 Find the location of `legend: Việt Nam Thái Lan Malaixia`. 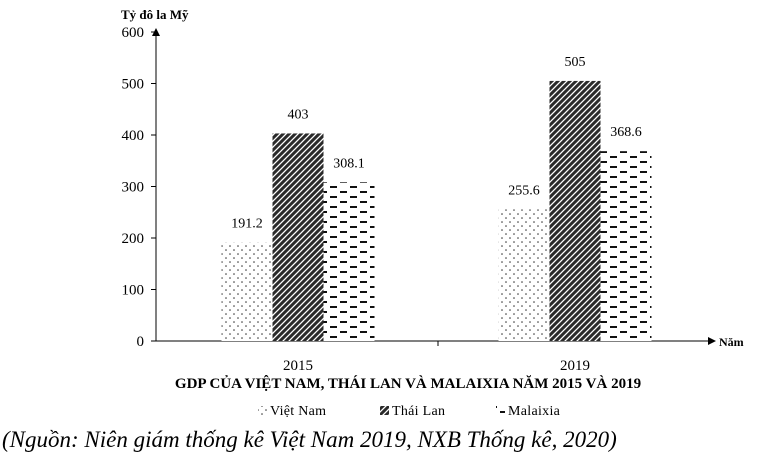

legend: Việt Nam Thái Lan Malaixia is located at coordinates (409, 411).